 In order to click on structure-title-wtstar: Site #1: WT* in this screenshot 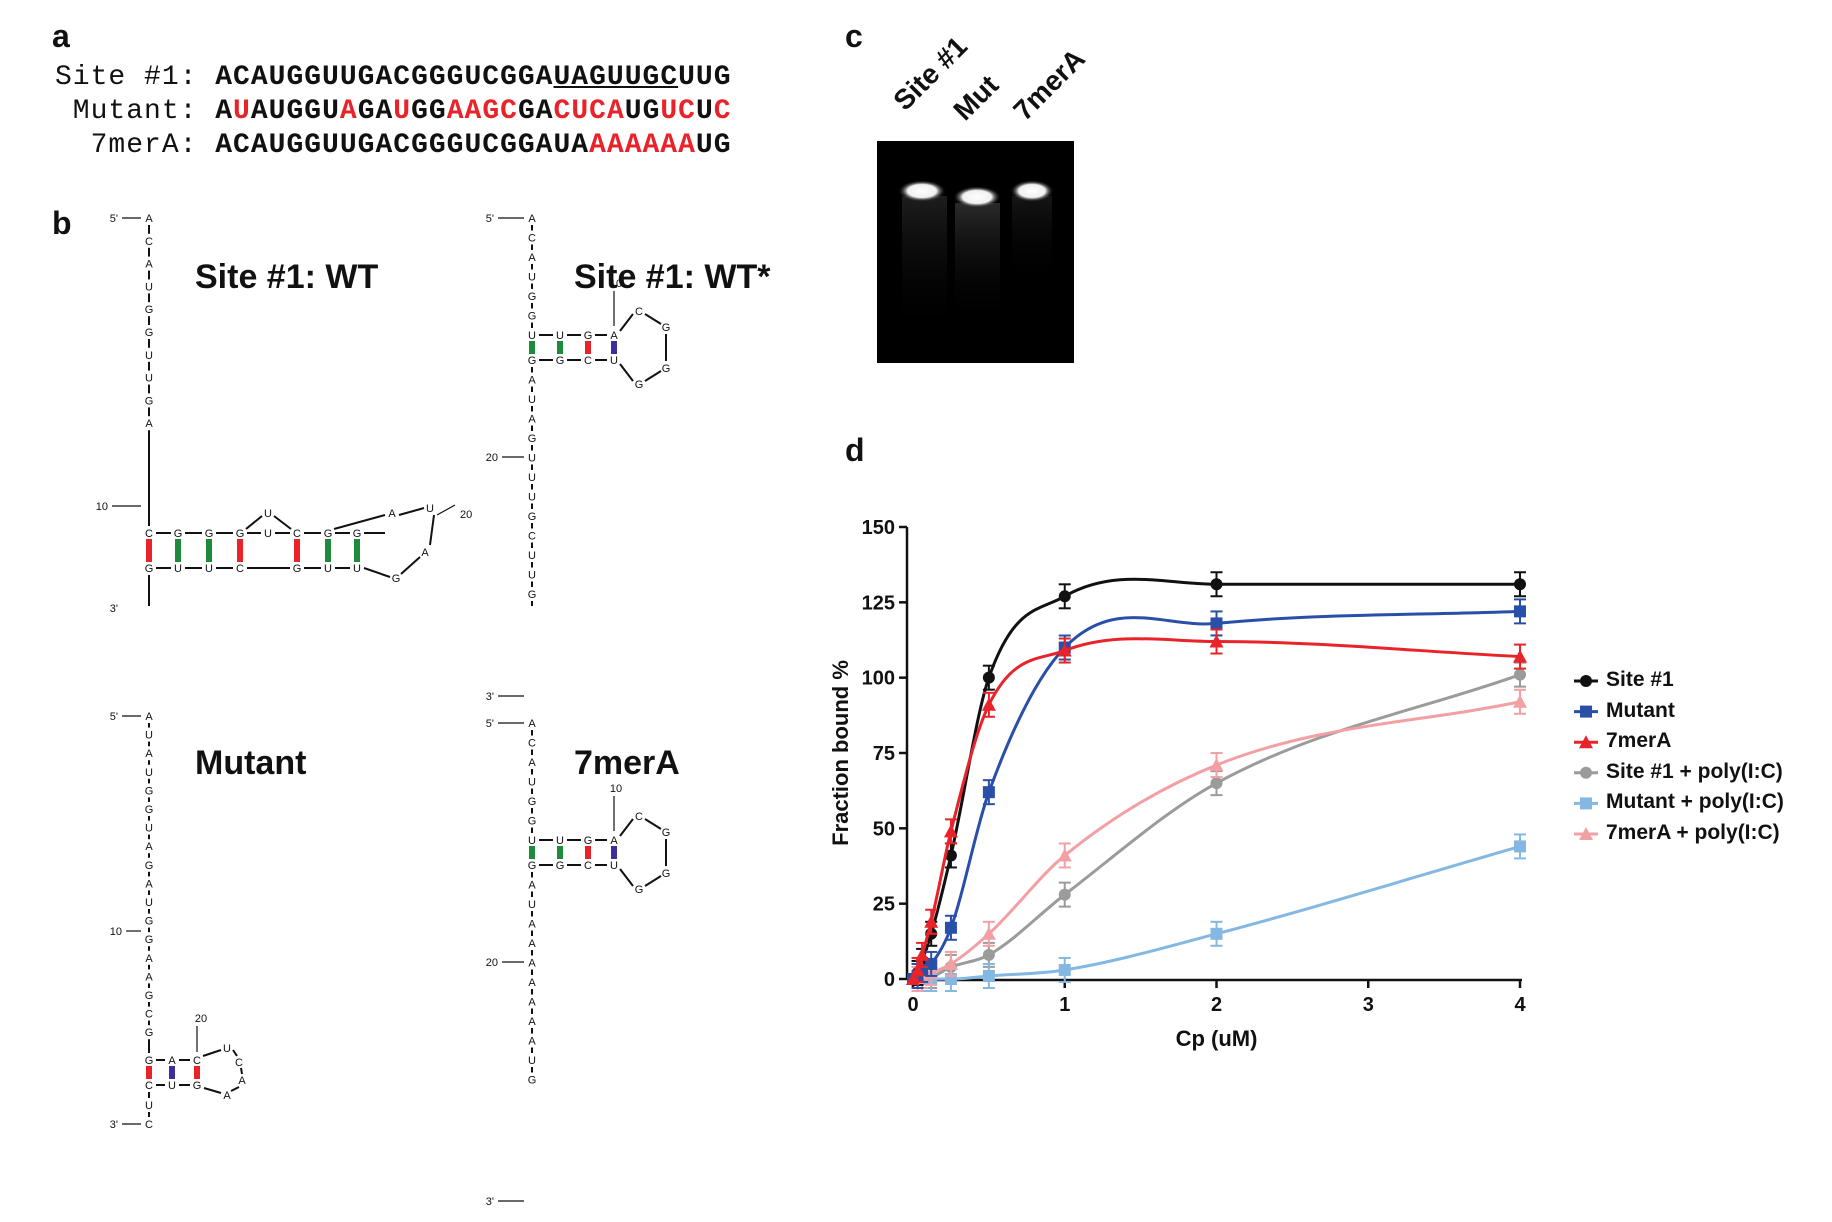, I will do `click(672, 277)`.